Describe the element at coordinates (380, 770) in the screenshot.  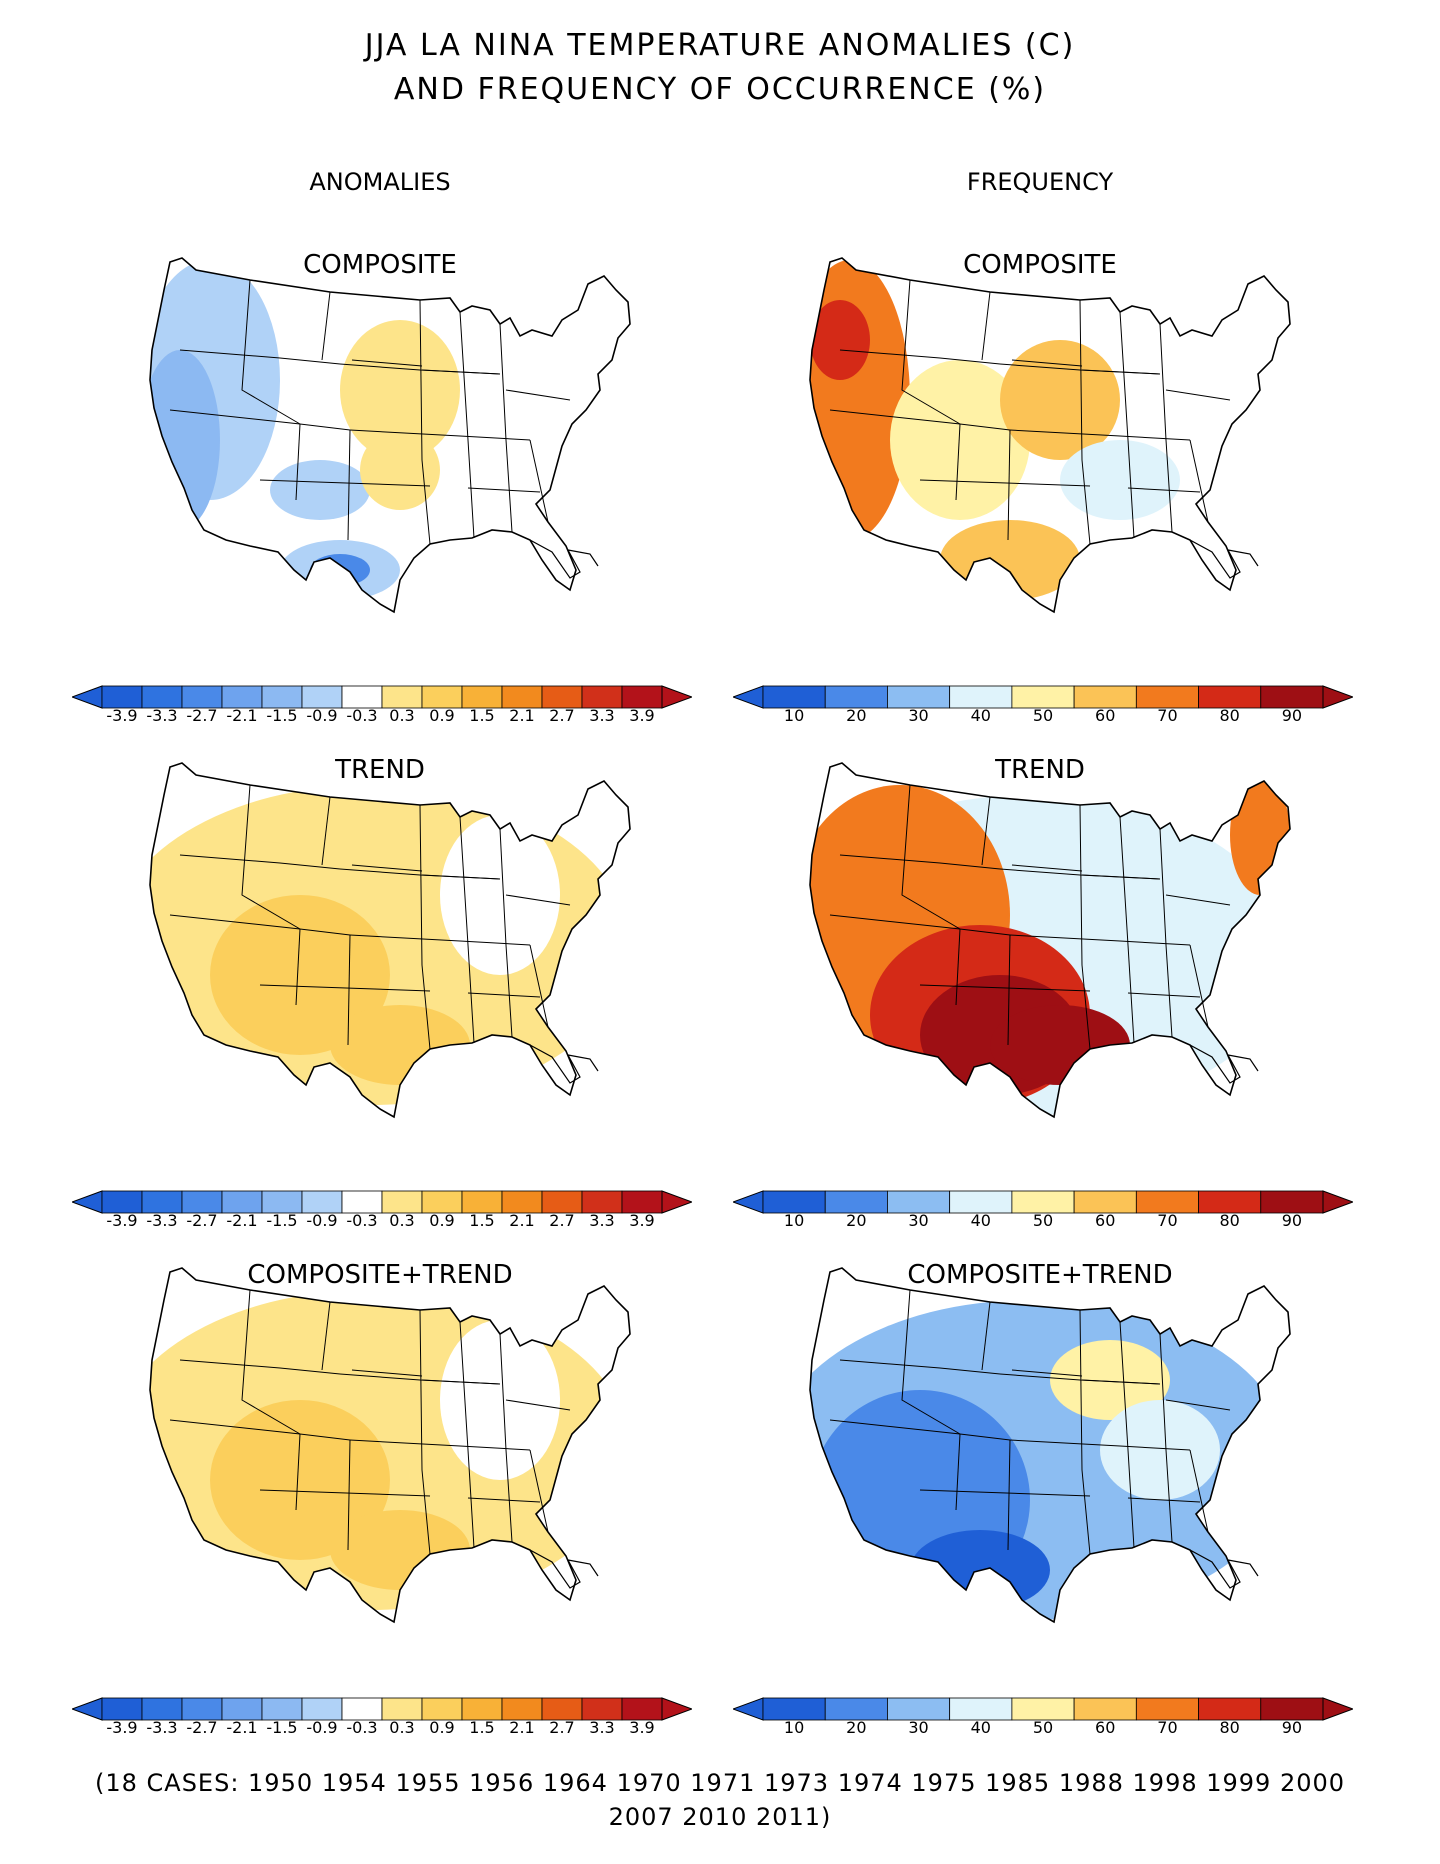
I see `panel-label: TREND` at that location.